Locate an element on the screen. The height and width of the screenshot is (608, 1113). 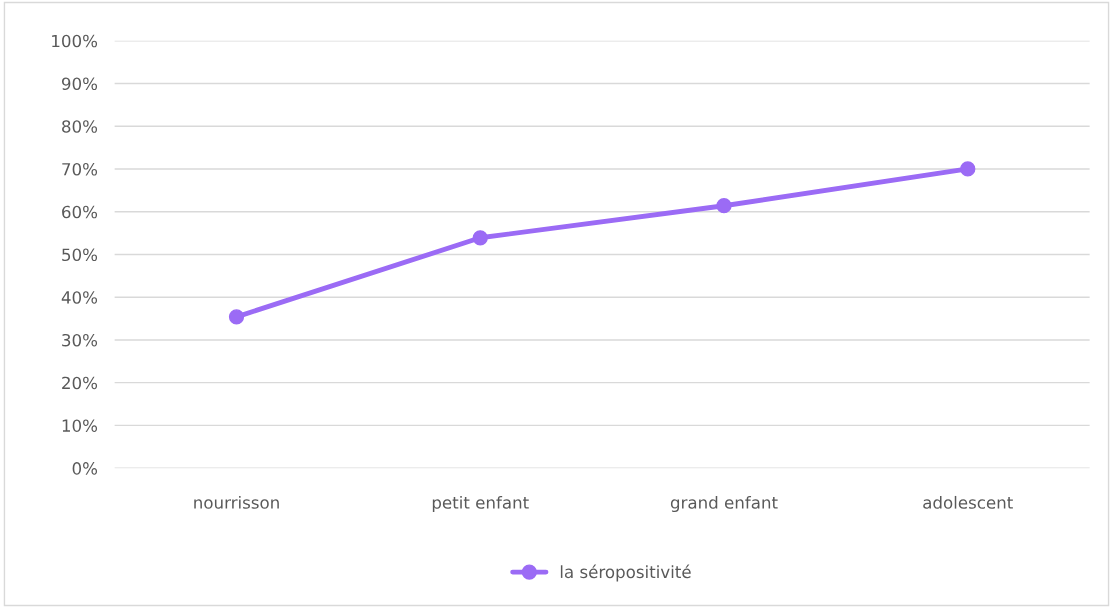
y-tick-label: 30% is located at coordinates (80, 340).